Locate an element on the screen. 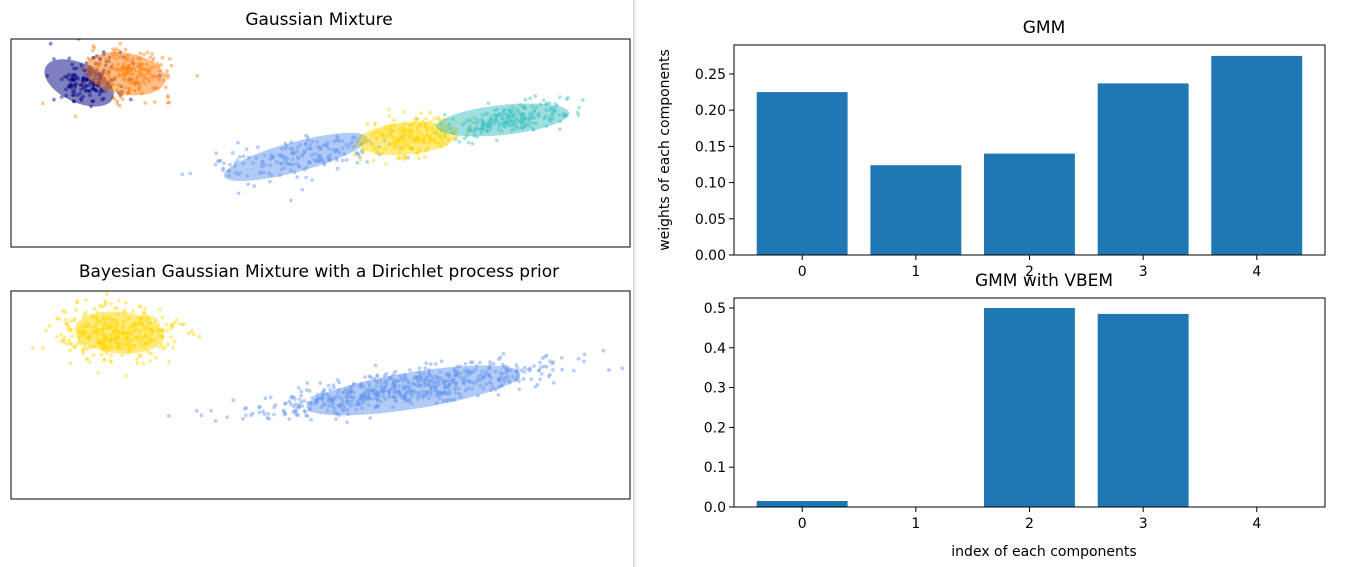  x-tick-label: 2 is located at coordinates (1029, 524).